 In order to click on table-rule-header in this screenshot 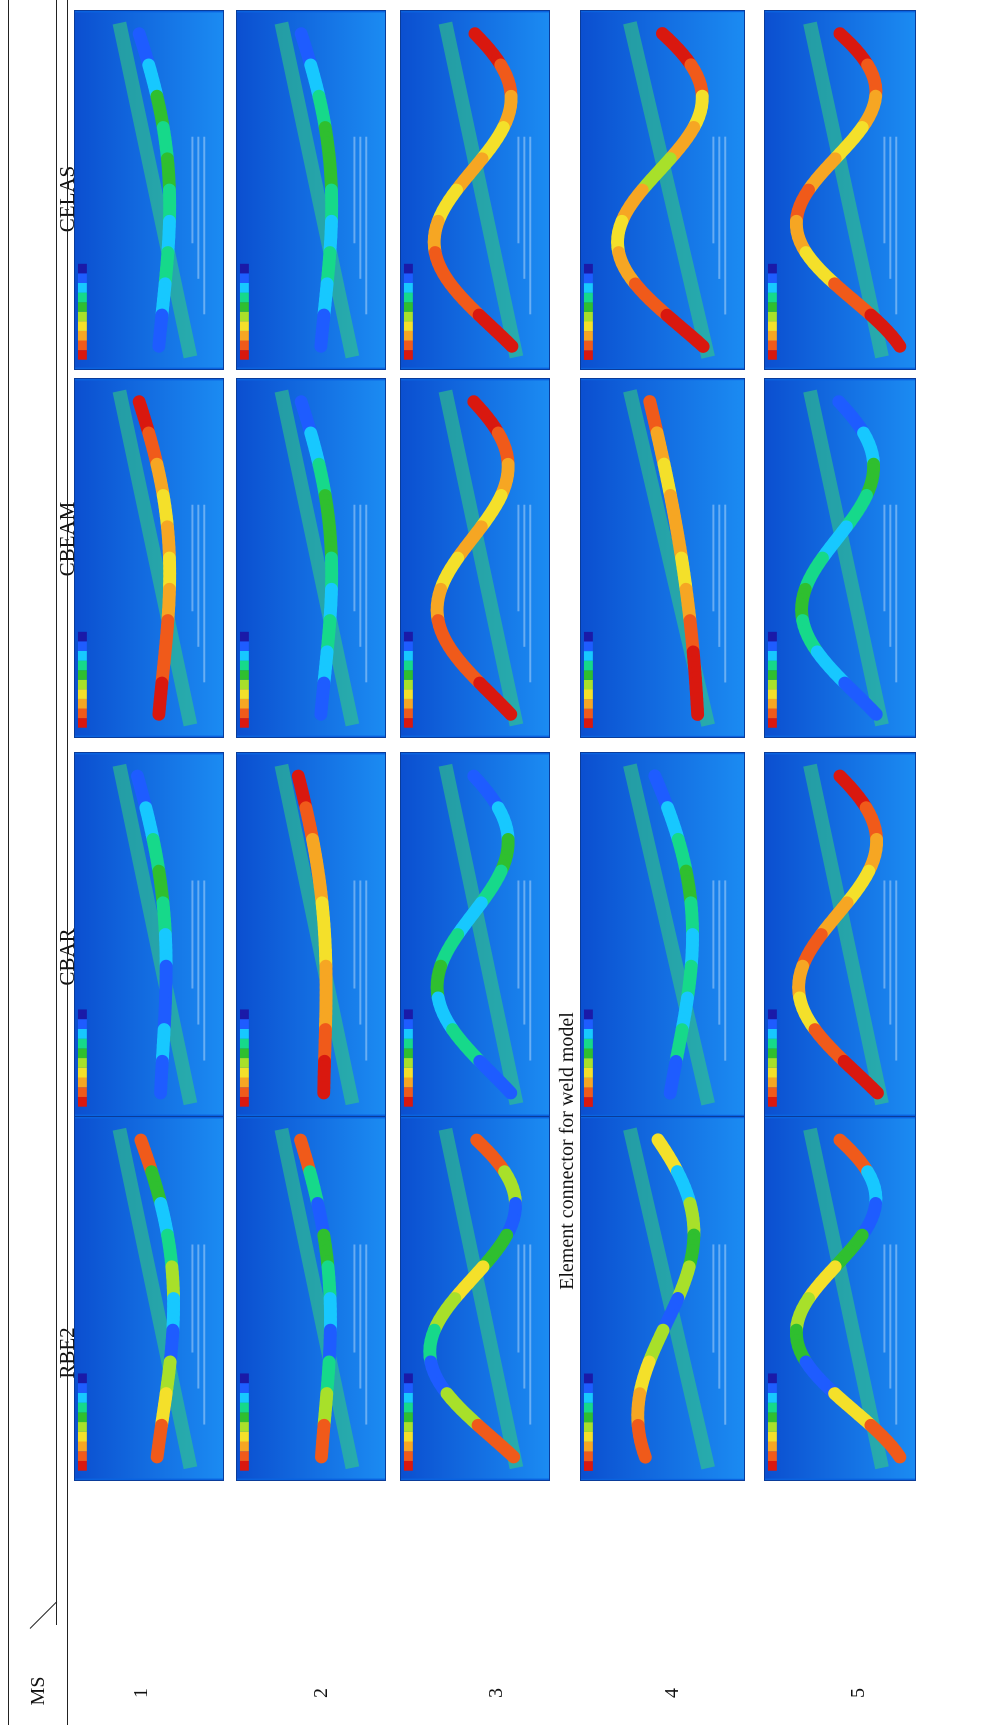, I will do `click(67, 862)`.